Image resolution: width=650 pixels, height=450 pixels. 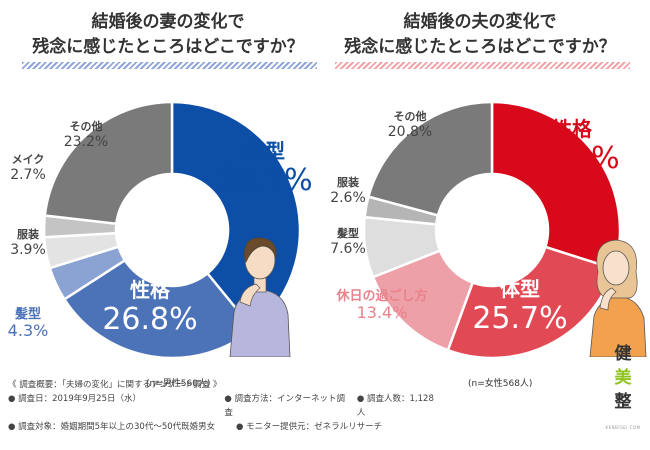 What do you see at coordinates (178, 384) in the screenshot?
I see `left-sample-size: (n=男性560人)` at bounding box center [178, 384].